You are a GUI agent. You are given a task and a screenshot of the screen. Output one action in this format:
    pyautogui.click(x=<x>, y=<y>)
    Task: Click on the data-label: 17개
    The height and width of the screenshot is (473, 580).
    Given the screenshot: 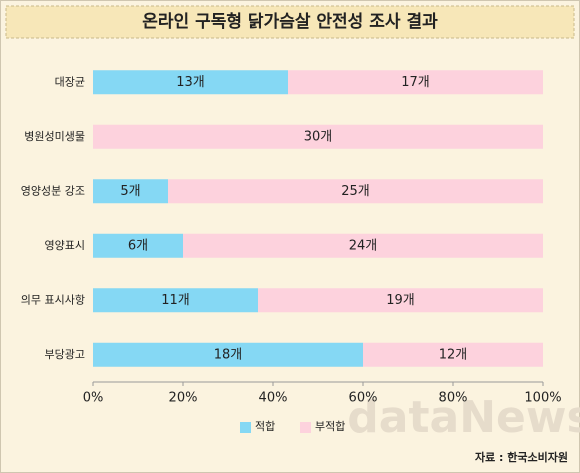 What is the action you would take?
    pyautogui.click(x=415, y=82)
    